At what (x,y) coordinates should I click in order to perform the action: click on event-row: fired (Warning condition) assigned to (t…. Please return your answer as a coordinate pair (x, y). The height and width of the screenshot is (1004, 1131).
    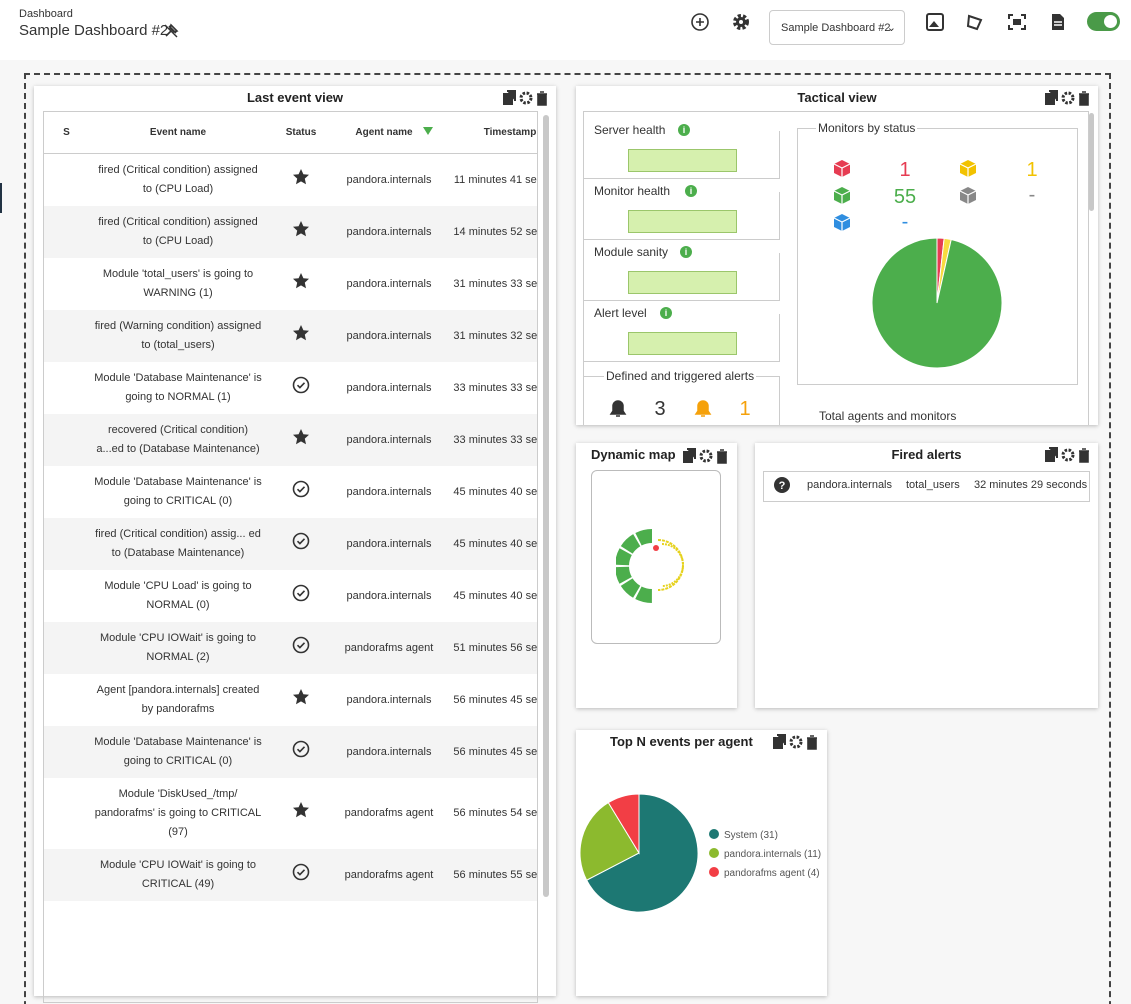
    Looking at the image, I should click on (290, 336).